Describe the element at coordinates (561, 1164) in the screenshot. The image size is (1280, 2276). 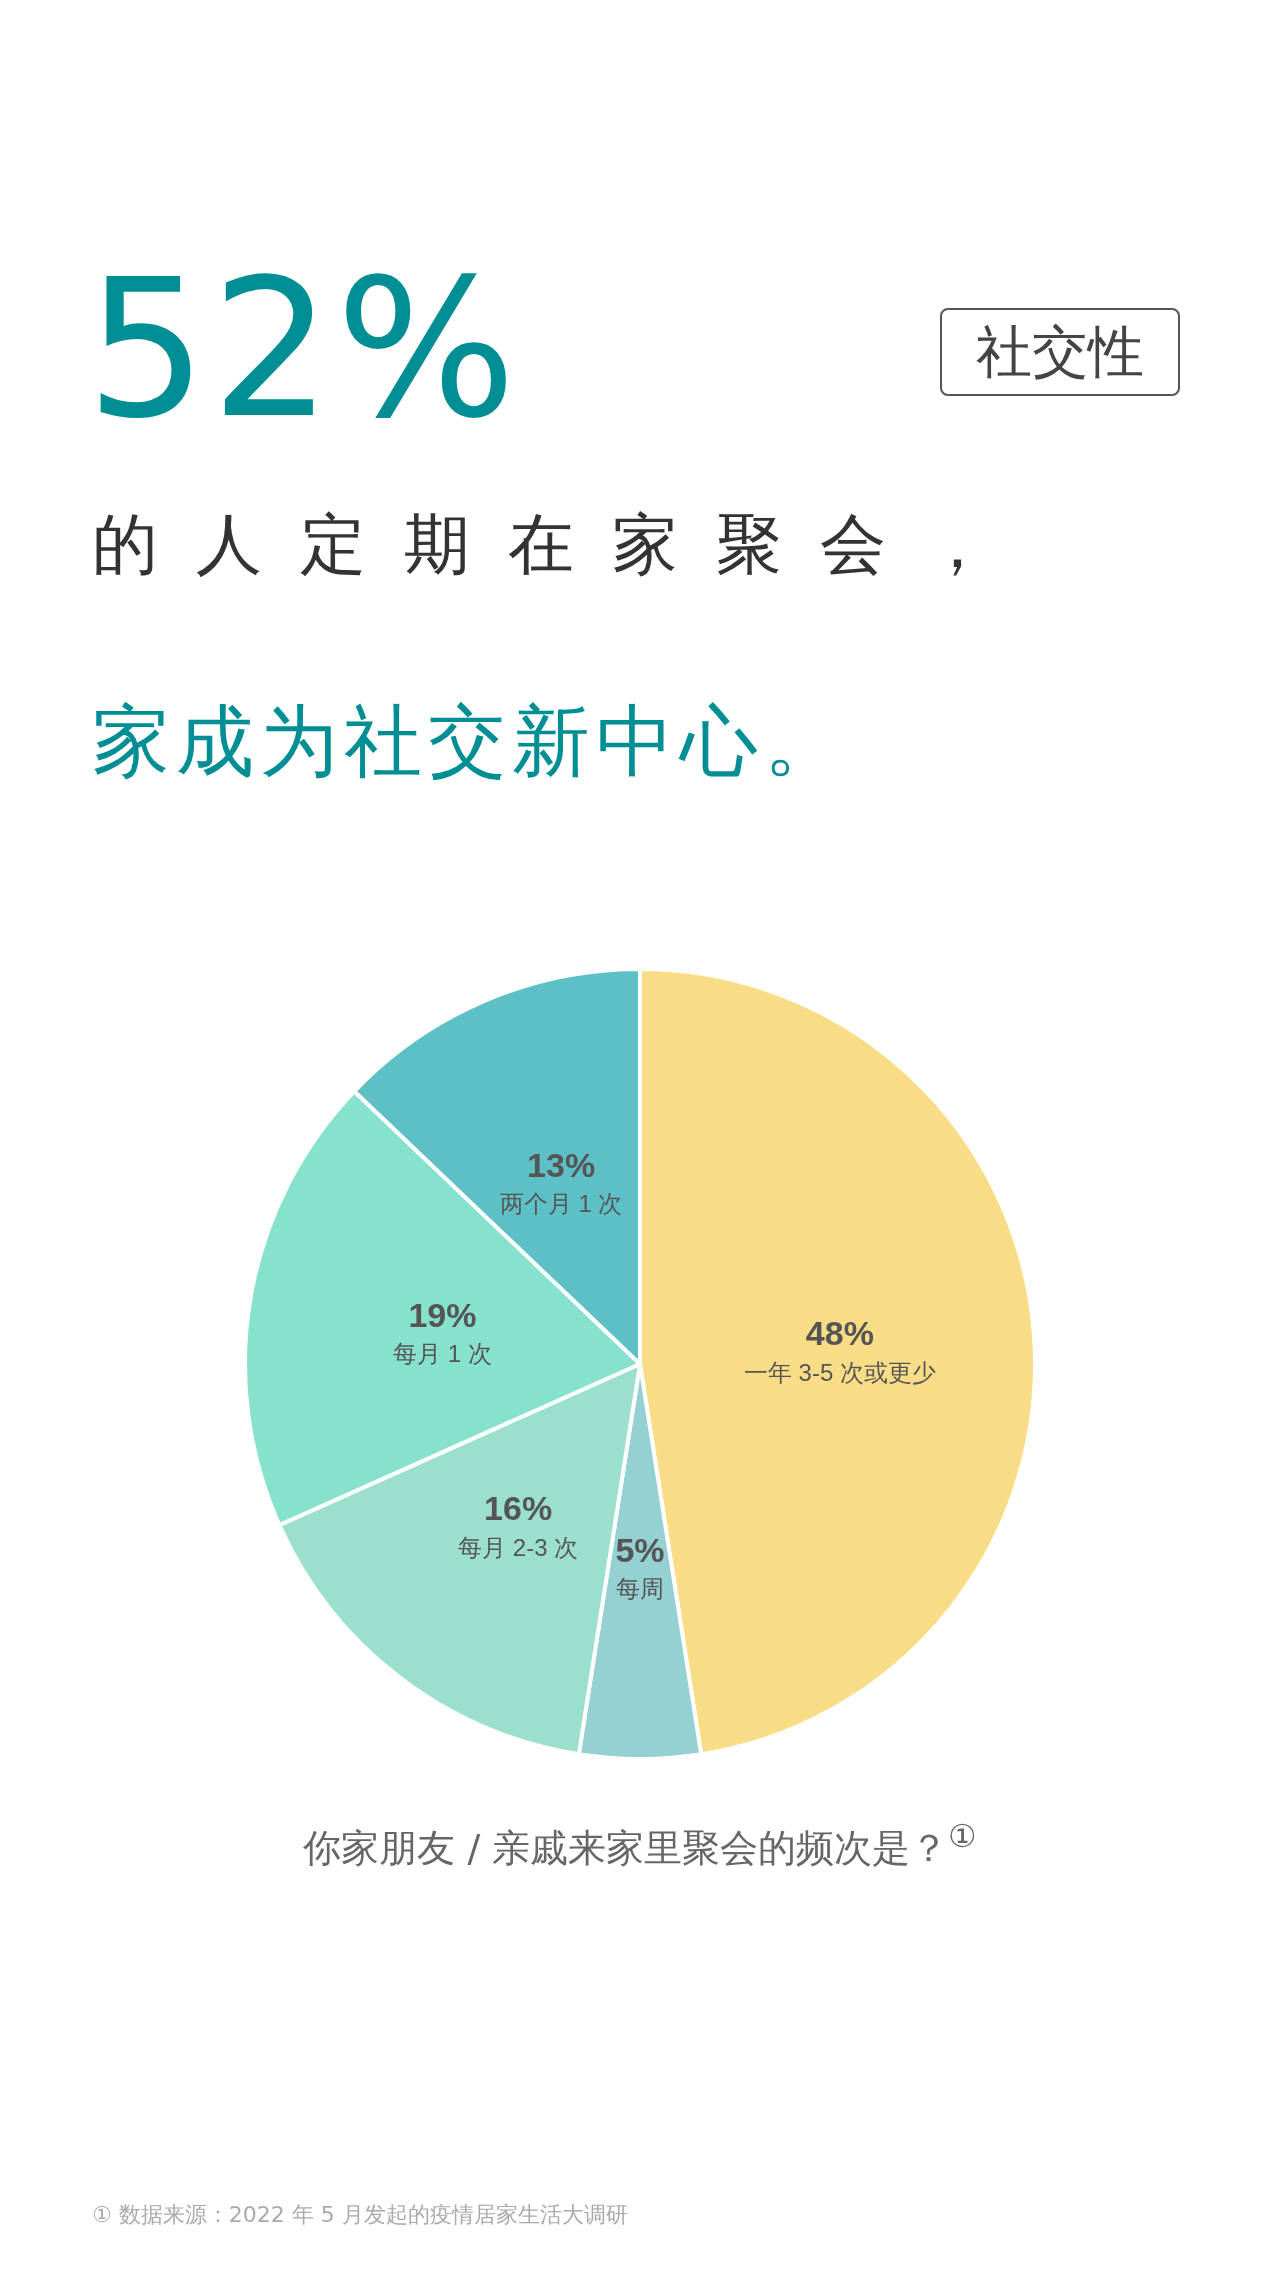
I see `data-label: 13%` at that location.